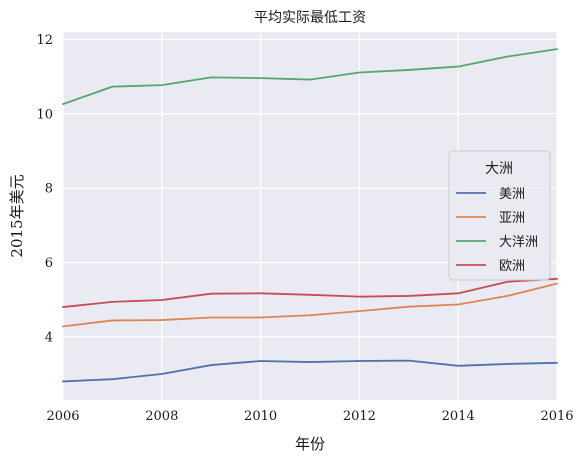 Image resolution: width=585 pixels, height=463 pixels. Describe the element at coordinates (499, 169) in the screenshot. I see `legend-title: 大洲` at that location.